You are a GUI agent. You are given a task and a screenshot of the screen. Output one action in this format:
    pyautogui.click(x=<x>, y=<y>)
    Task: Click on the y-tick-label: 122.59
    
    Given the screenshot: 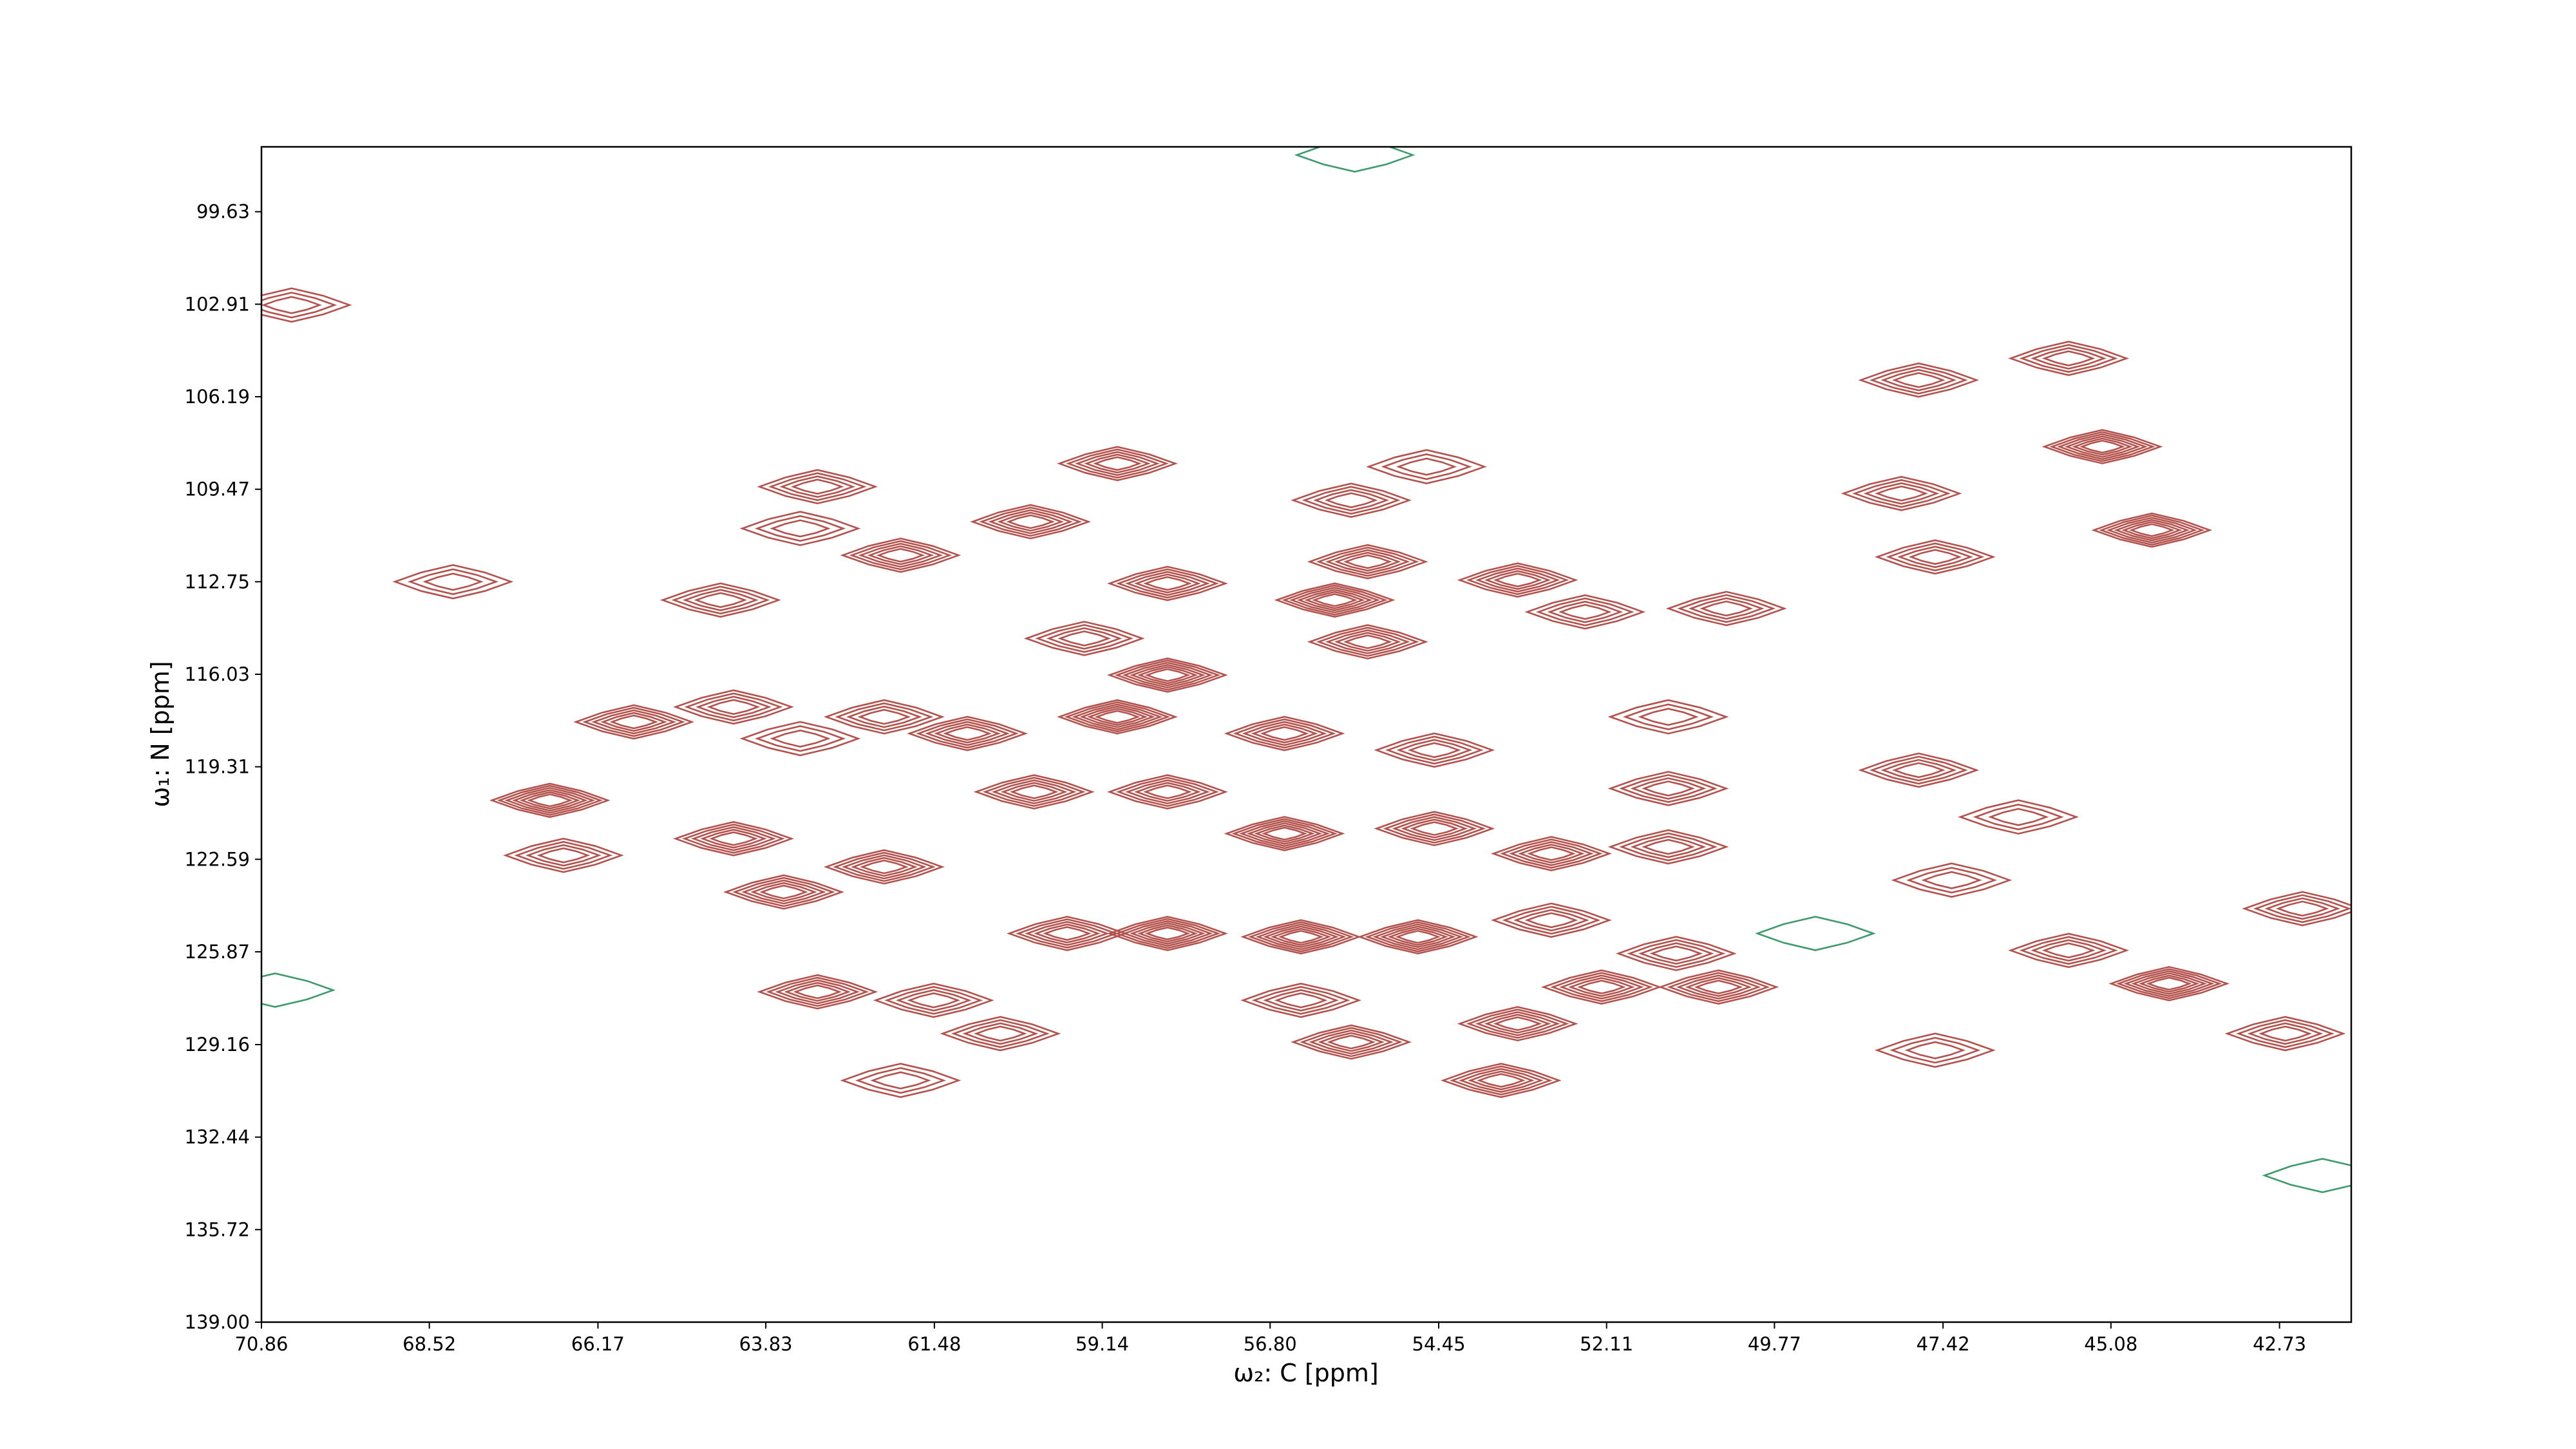 What is the action you would take?
    pyautogui.click(x=217, y=859)
    